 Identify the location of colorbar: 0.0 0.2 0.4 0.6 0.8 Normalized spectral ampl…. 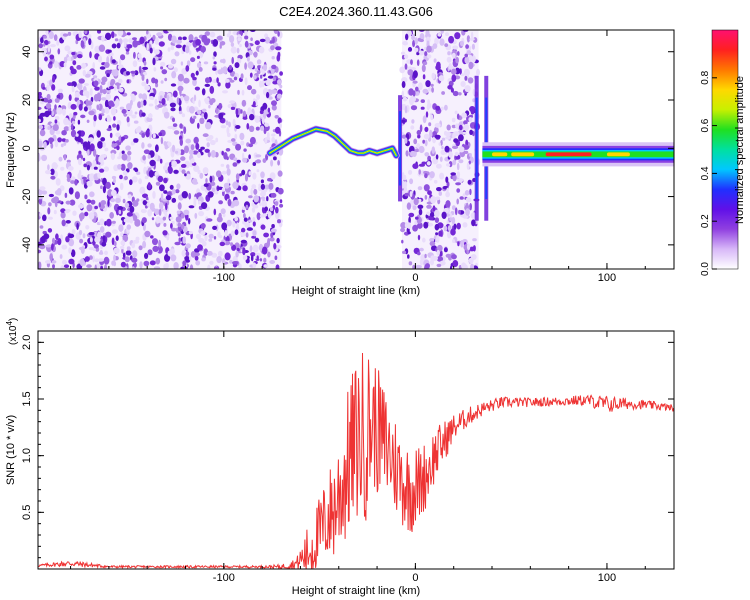
(723, 152).